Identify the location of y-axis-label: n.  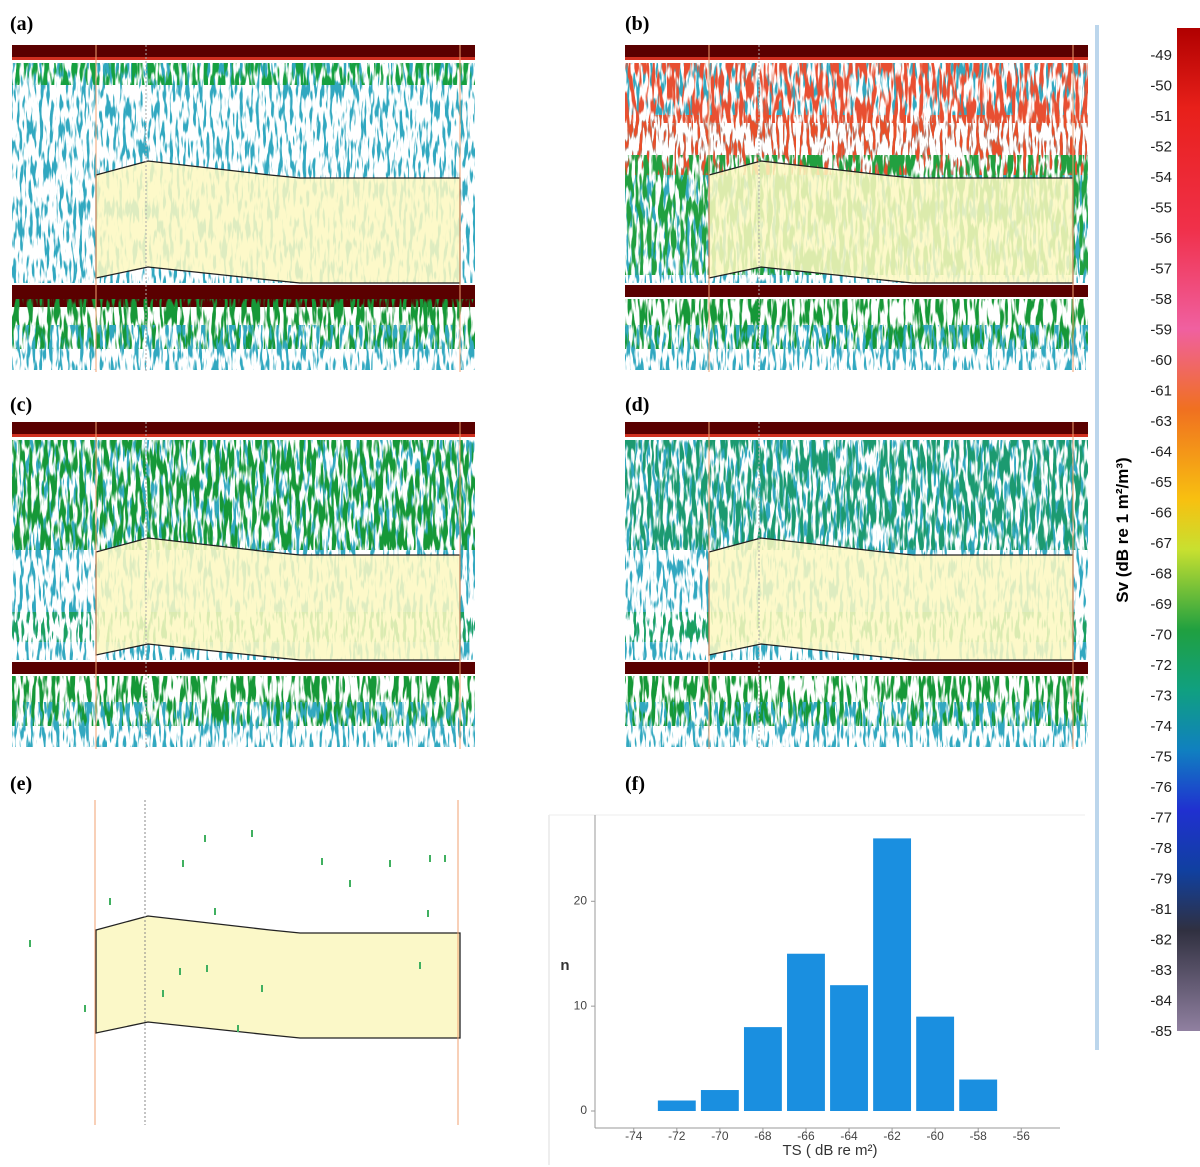
(564, 965).